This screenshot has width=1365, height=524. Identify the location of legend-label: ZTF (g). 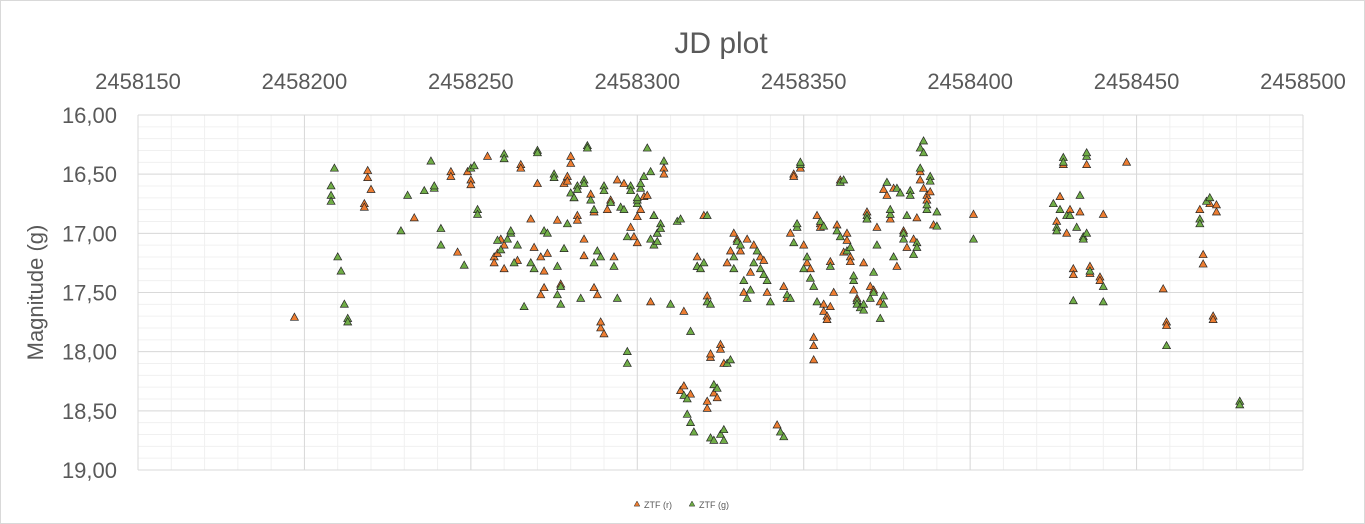
(714, 505).